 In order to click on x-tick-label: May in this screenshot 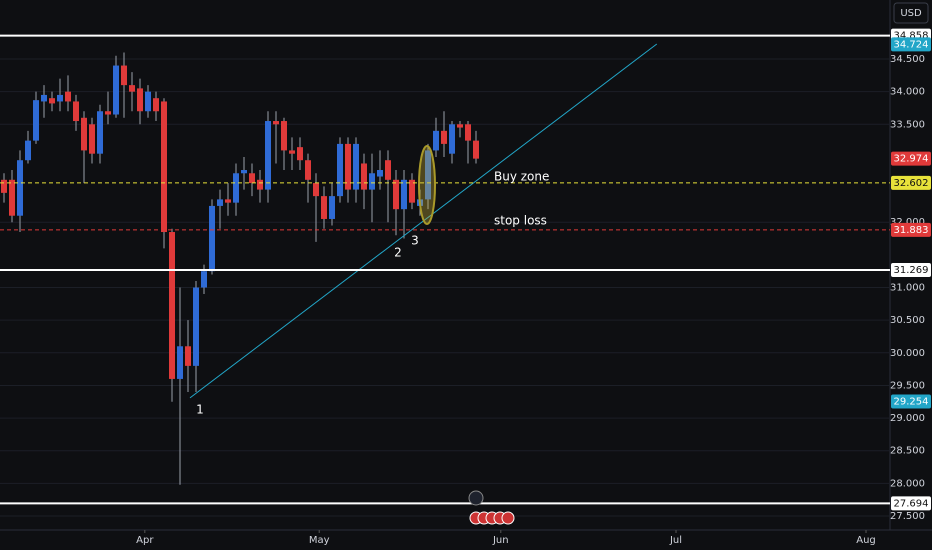, I will do `click(319, 540)`.